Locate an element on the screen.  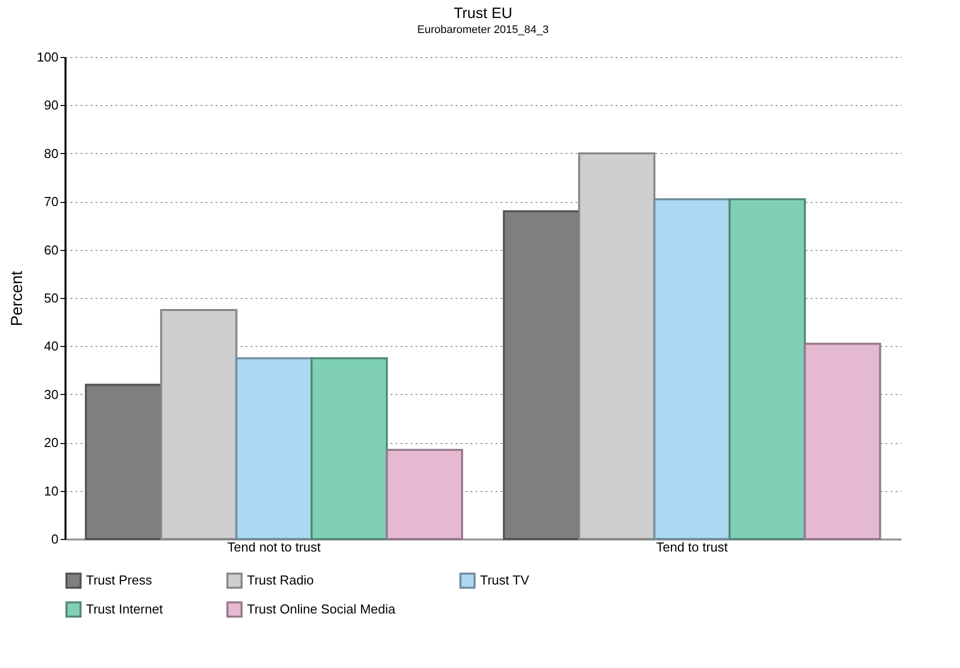
y-tick-label: 100 is located at coordinates (47, 57).